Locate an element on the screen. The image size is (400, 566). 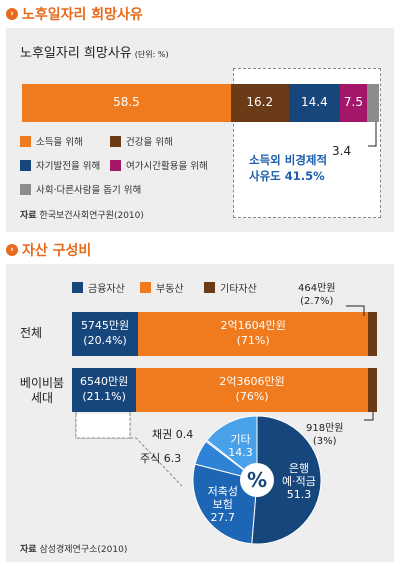
legend-item-4: 사회·다른사람을 돕기 위해 is located at coordinates (80, 189).